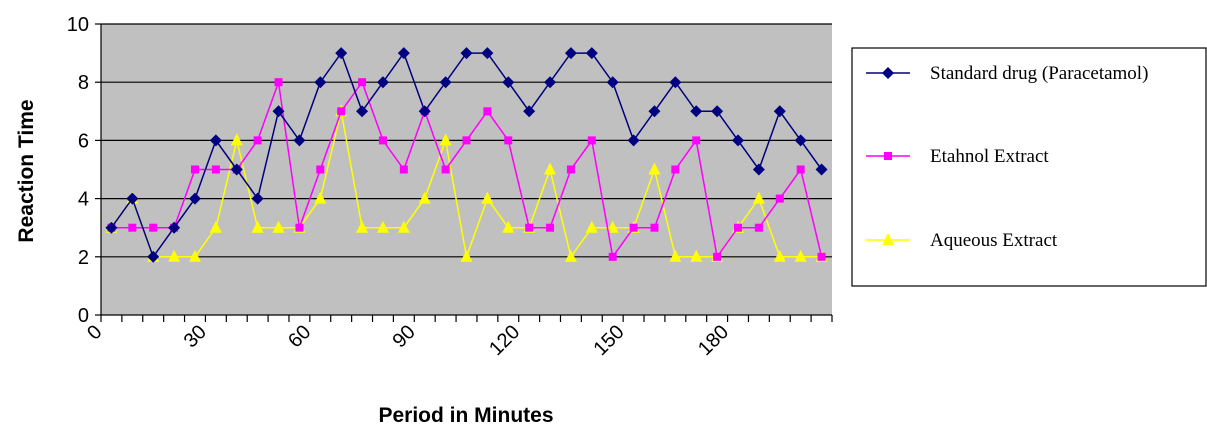  I want to click on y-tick-label: 0, so click(83, 316).